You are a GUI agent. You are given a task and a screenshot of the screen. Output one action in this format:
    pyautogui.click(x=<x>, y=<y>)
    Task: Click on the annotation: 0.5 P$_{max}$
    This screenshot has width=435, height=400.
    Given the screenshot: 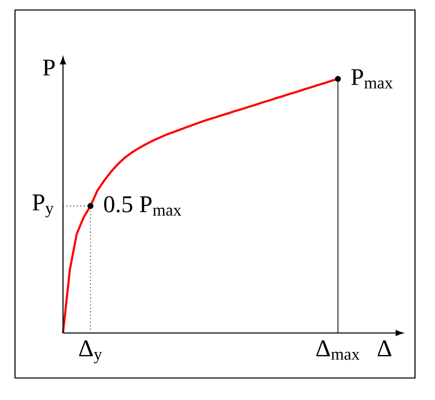 What is the action you would take?
    pyautogui.click(x=143, y=206)
    